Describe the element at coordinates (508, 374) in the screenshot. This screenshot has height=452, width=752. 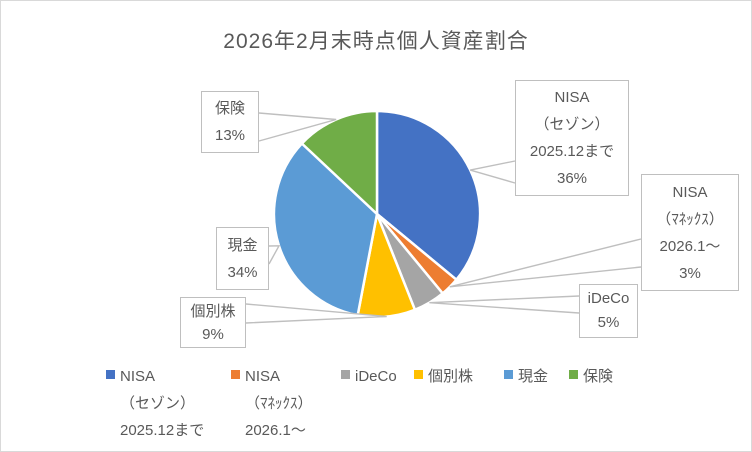
I see `legend-swatch-genkin` at that location.